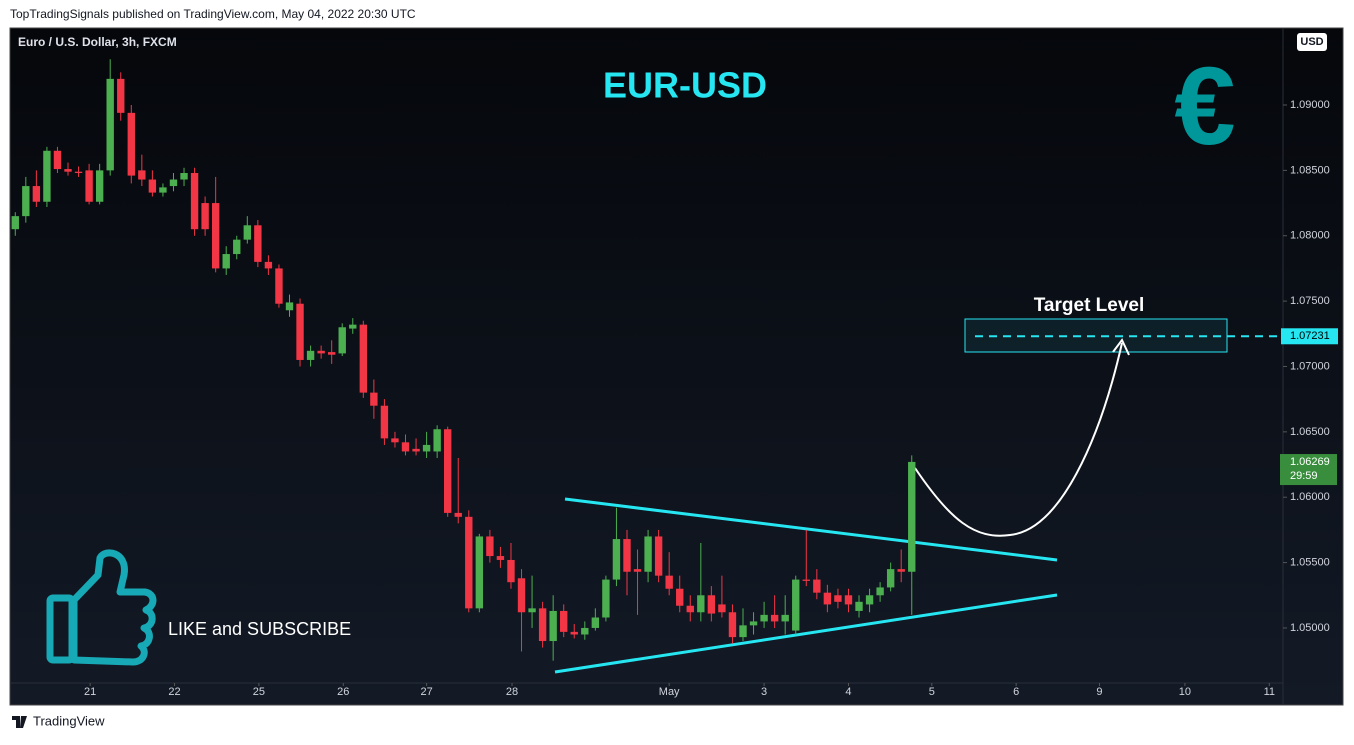 The width and height of the screenshot is (1354, 745). What do you see at coordinates (1016, 692) in the screenshot?
I see `x-tick-label: 6` at bounding box center [1016, 692].